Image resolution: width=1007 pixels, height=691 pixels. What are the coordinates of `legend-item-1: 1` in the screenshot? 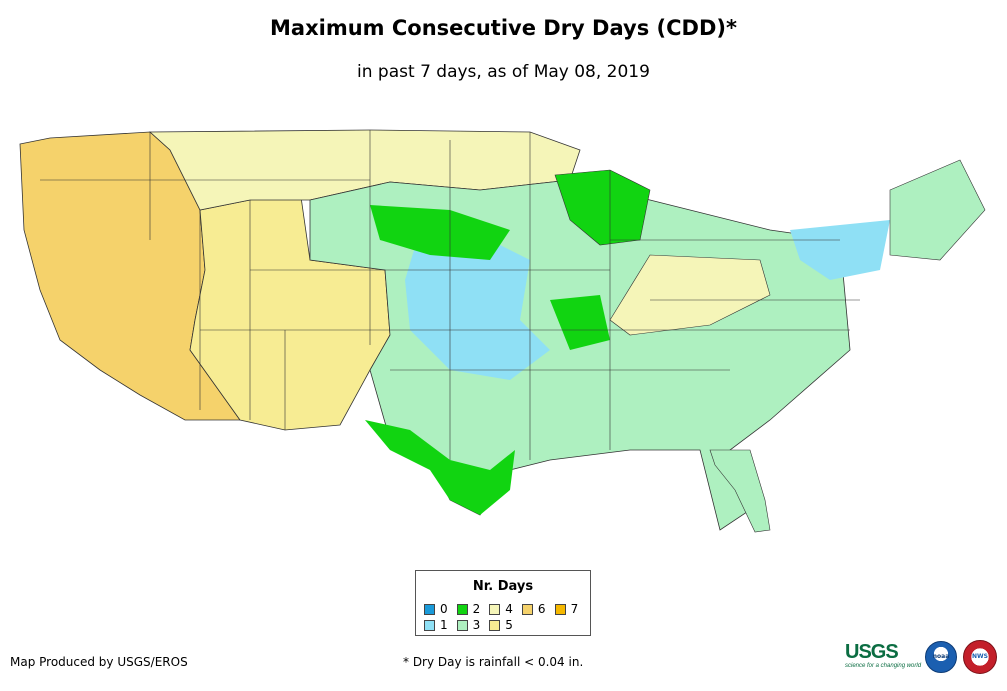 It's located at (436, 625).